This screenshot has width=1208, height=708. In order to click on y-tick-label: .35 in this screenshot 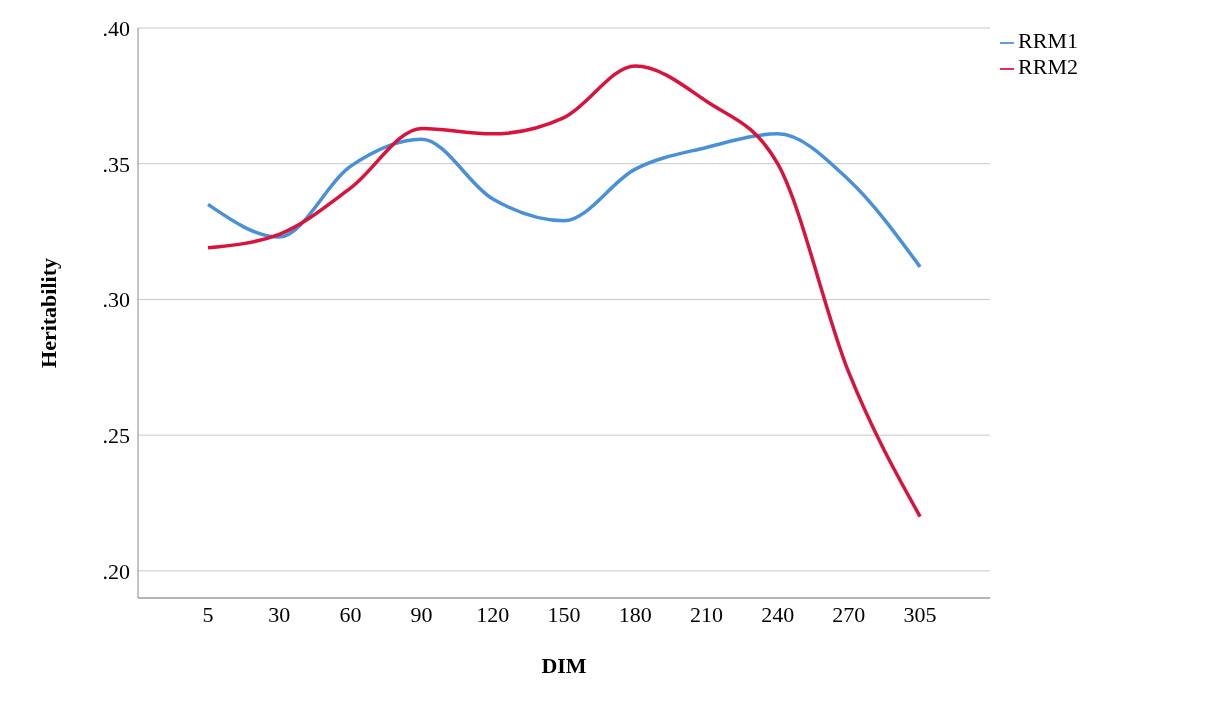, I will do `click(116, 164)`.